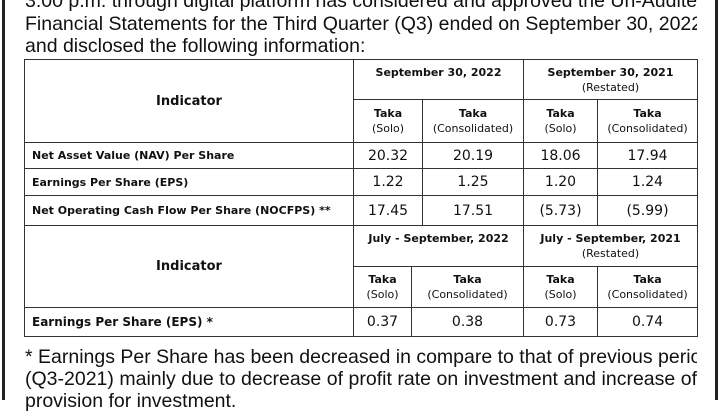  Describe the element at coordinates (467, 322) in the screenshot. I see `cell-value: 0.38` at that location.